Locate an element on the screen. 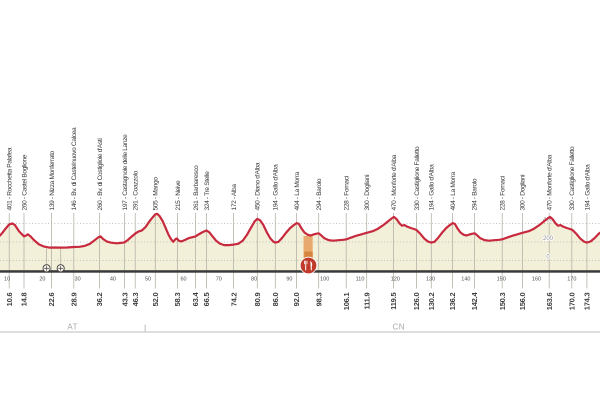 This screenshot has width=600, height=400. km-tick-label: 10 is located at coordinates (7, 280).